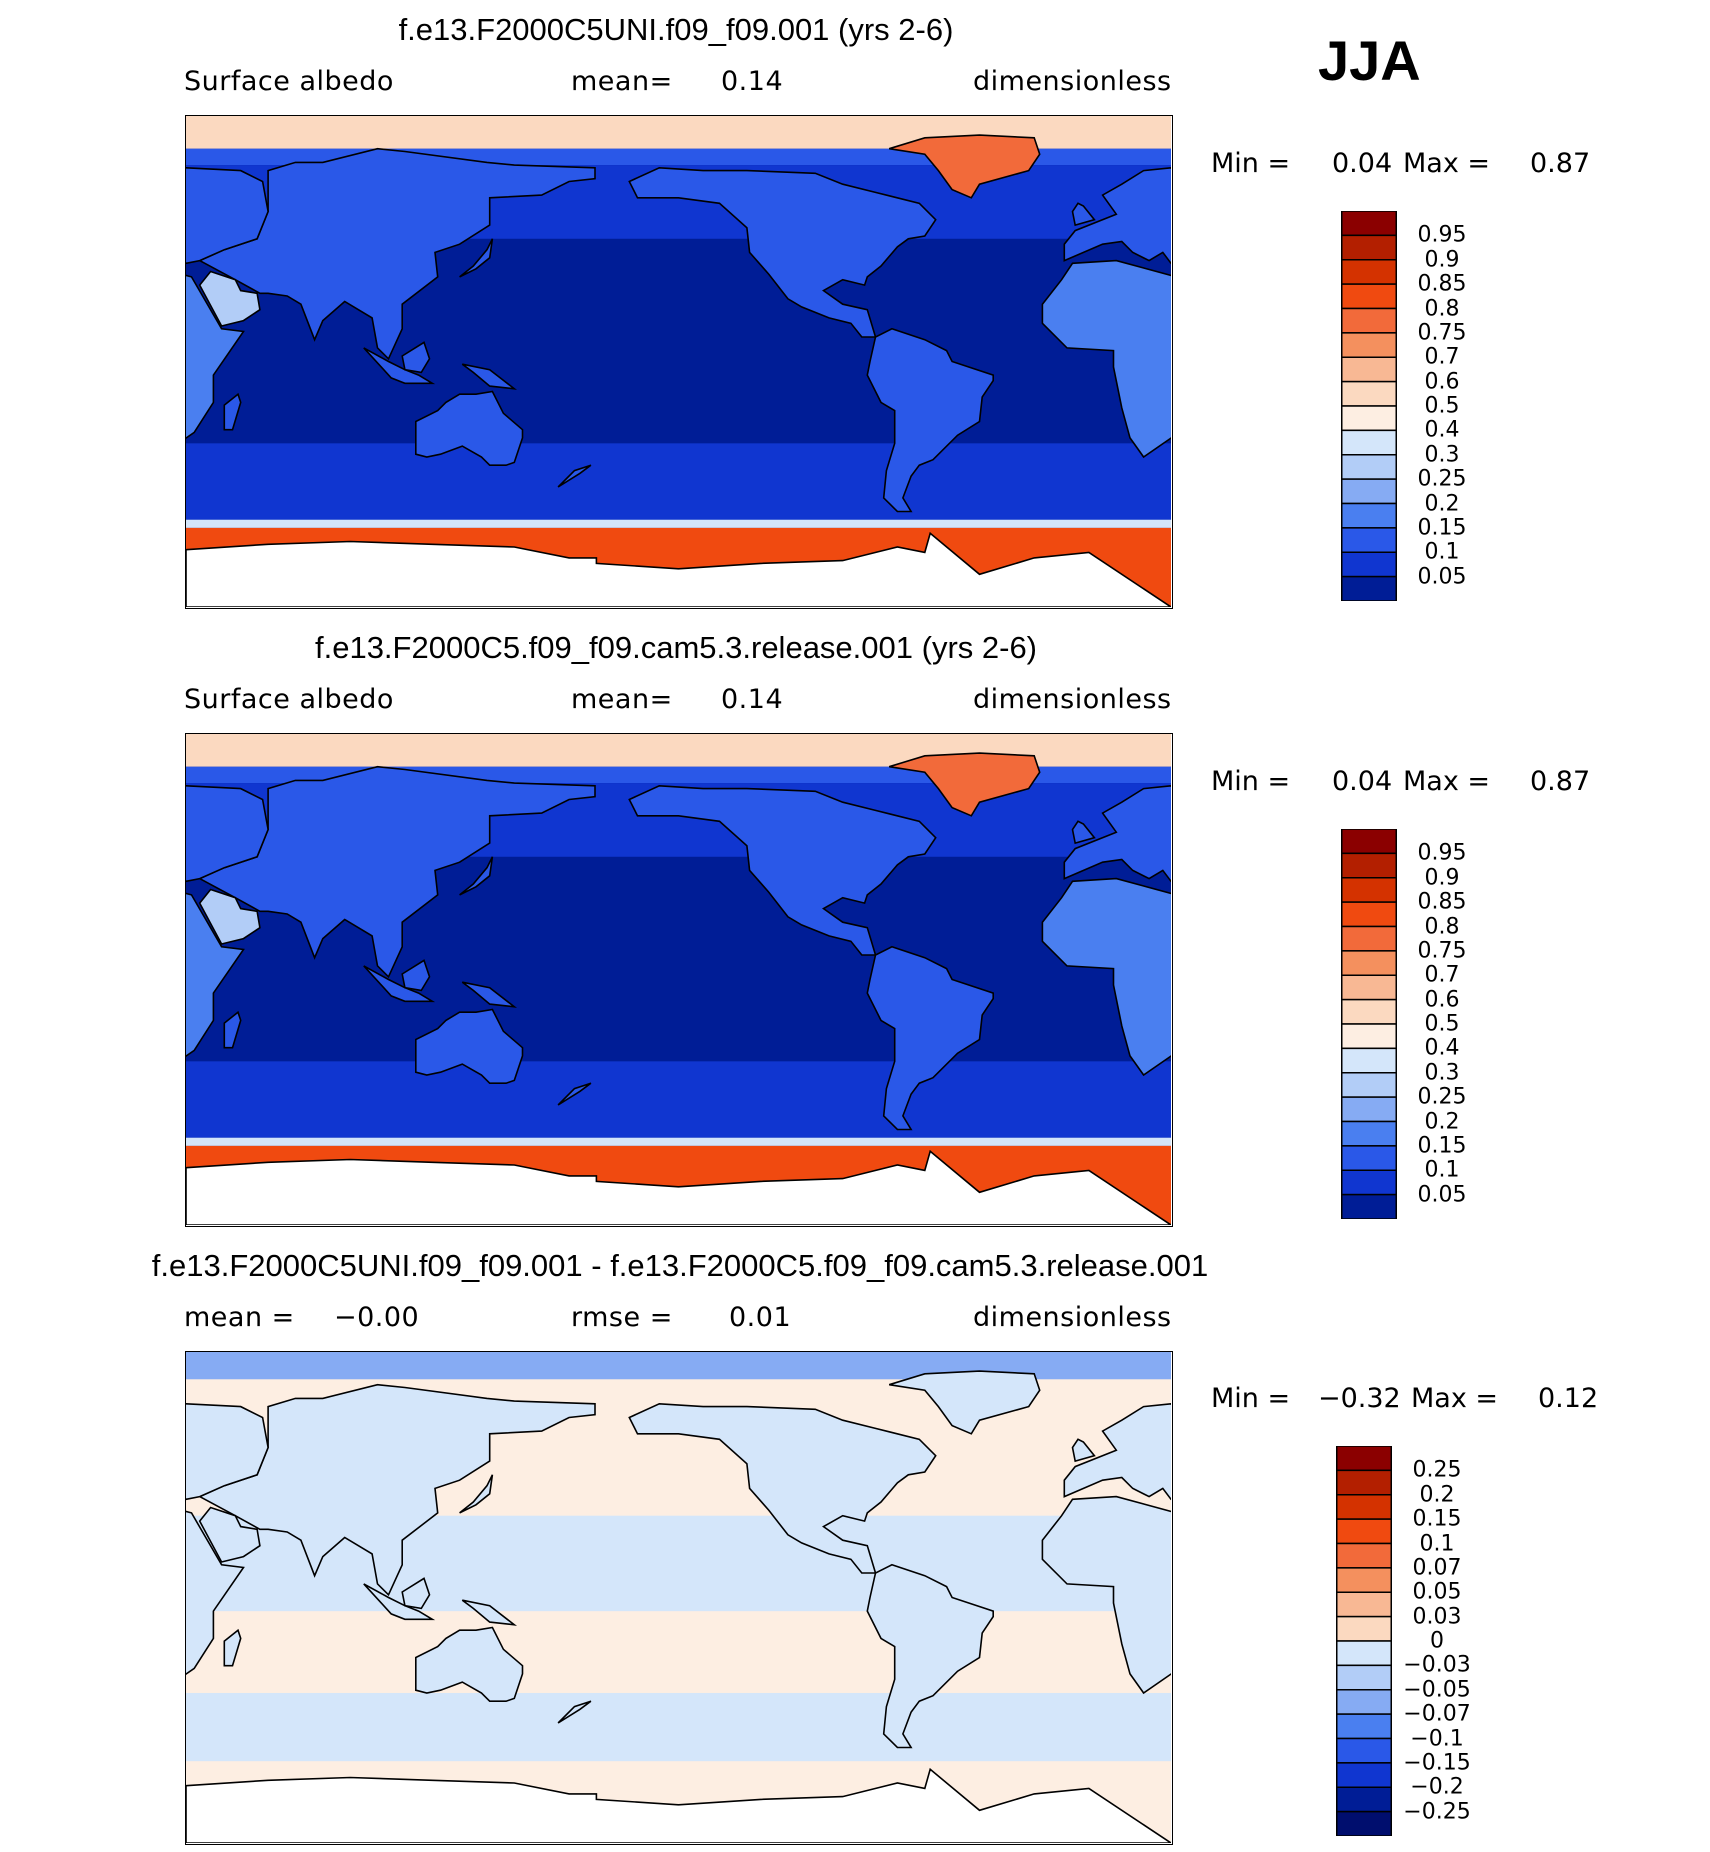 Image resolution: width=1710 pixels, height=1852 pixels. Describe the element at coordinates (1437, 1568) in the screenshot. I see `colorbar-tick-label: 0.07` at that location.